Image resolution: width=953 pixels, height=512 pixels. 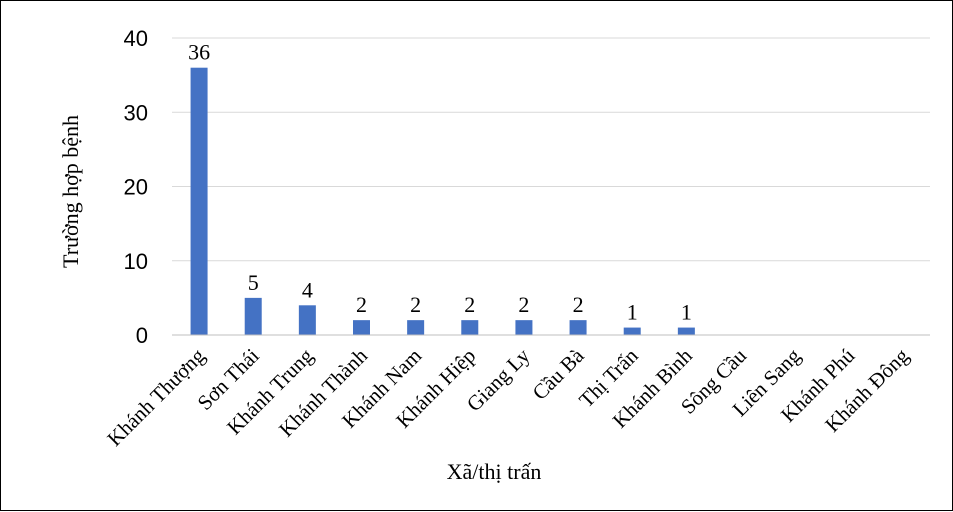 What do you see at coordinates (494, 471) in the screenshot?
I see `x-axis-title: Xã/thị trấn` at bounding box center [494, 471].